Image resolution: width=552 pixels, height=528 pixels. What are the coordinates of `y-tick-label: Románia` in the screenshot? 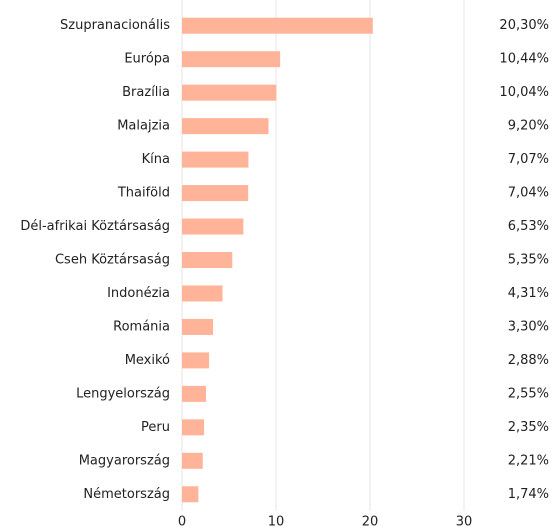 It's located at (141, 326).